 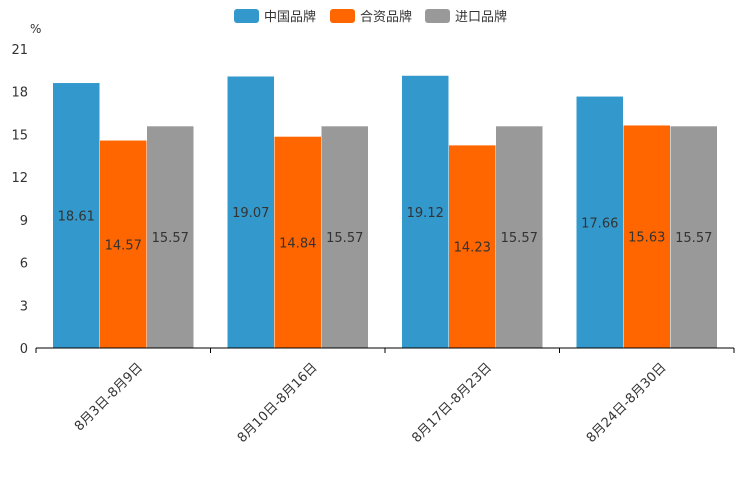 I want to click on data-label: 17.66, so click(x=599, y=223).